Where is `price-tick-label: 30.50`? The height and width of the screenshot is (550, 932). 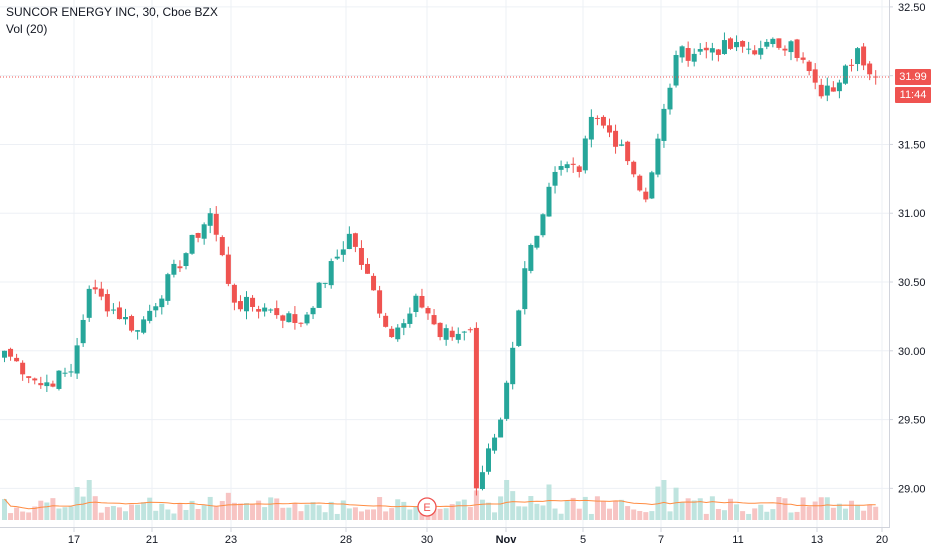
price-tick-label: 30.50 is located at coordinates (912, 283).